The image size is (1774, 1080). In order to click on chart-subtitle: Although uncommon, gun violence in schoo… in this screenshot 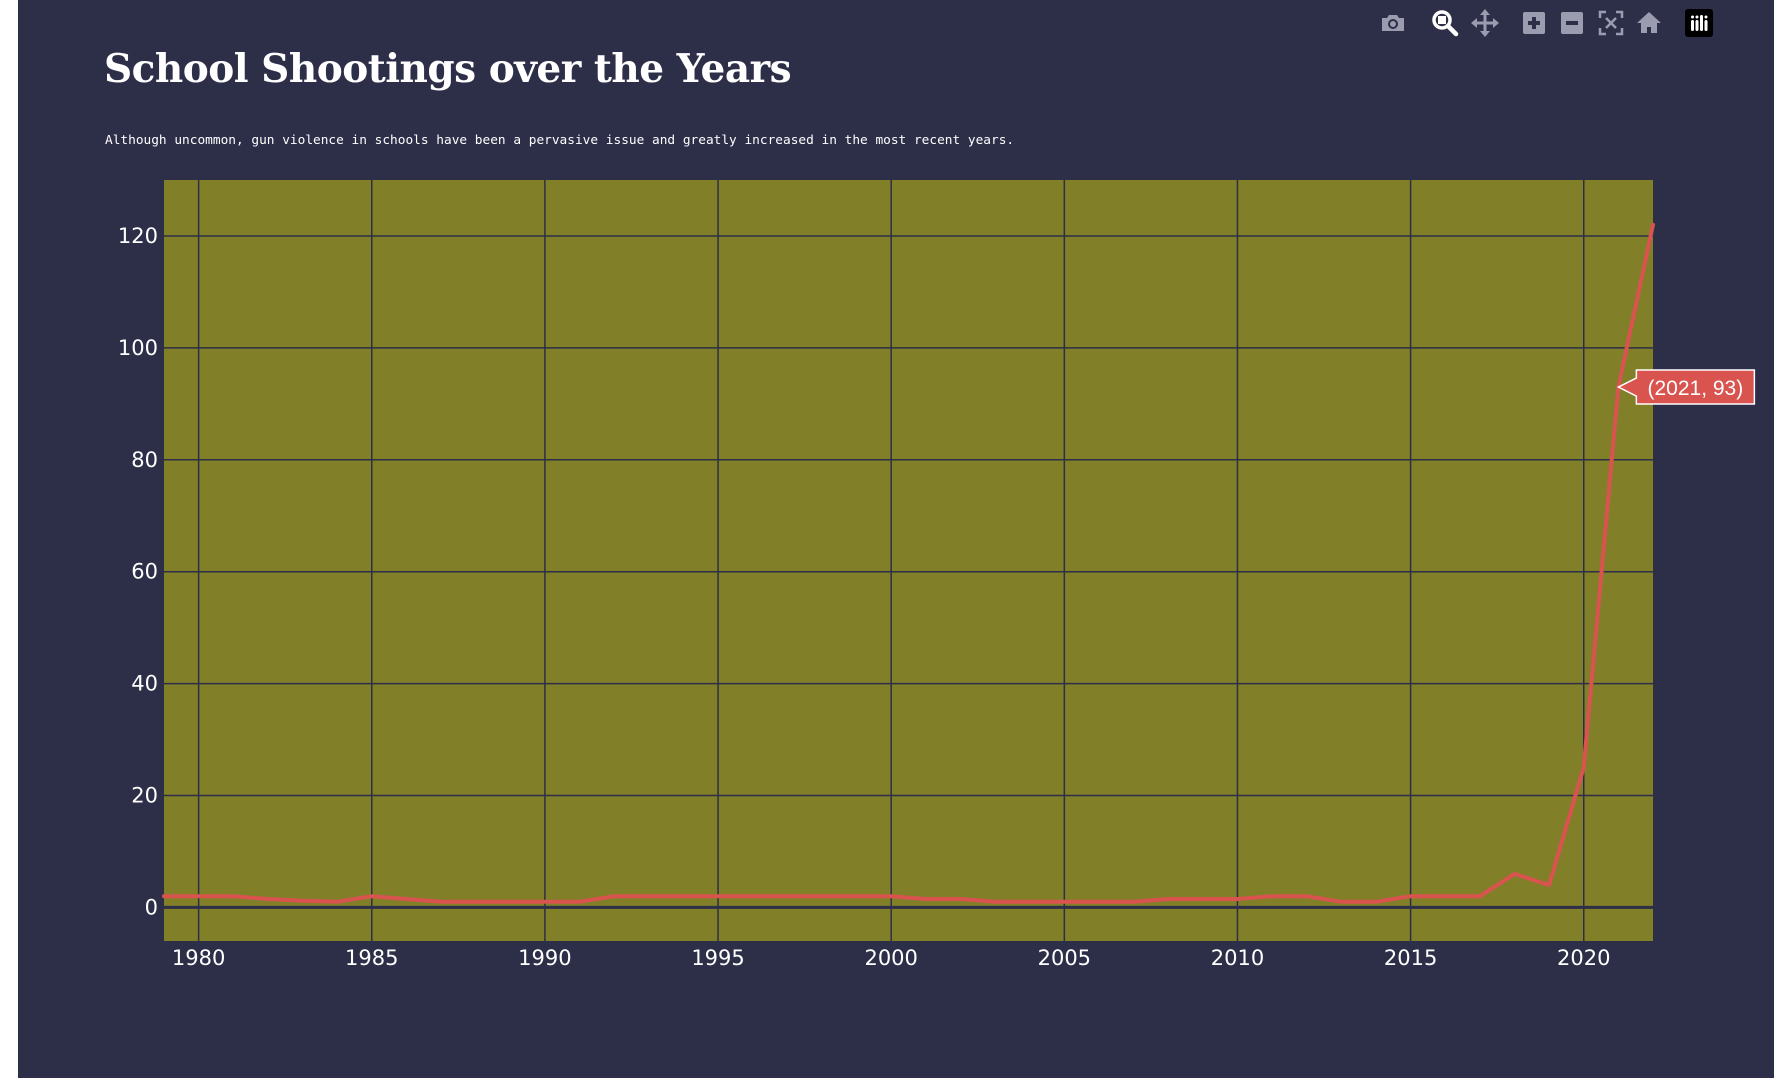, I will do `click(560, 140)`.